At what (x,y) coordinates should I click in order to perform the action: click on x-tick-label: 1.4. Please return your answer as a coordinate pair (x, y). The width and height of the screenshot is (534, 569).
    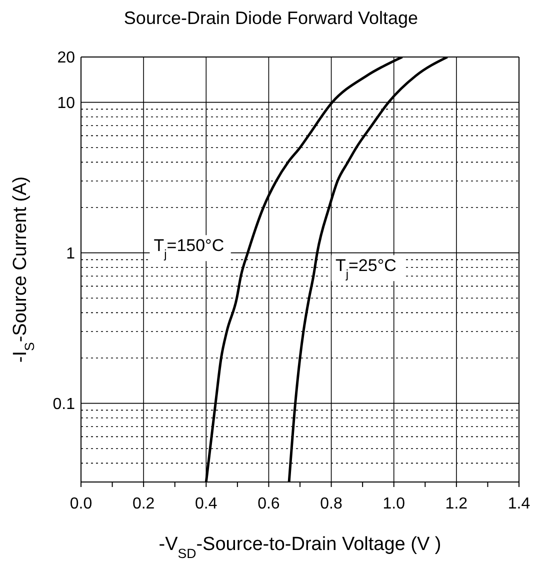
    Looking at the image, I should click on (519, 503).